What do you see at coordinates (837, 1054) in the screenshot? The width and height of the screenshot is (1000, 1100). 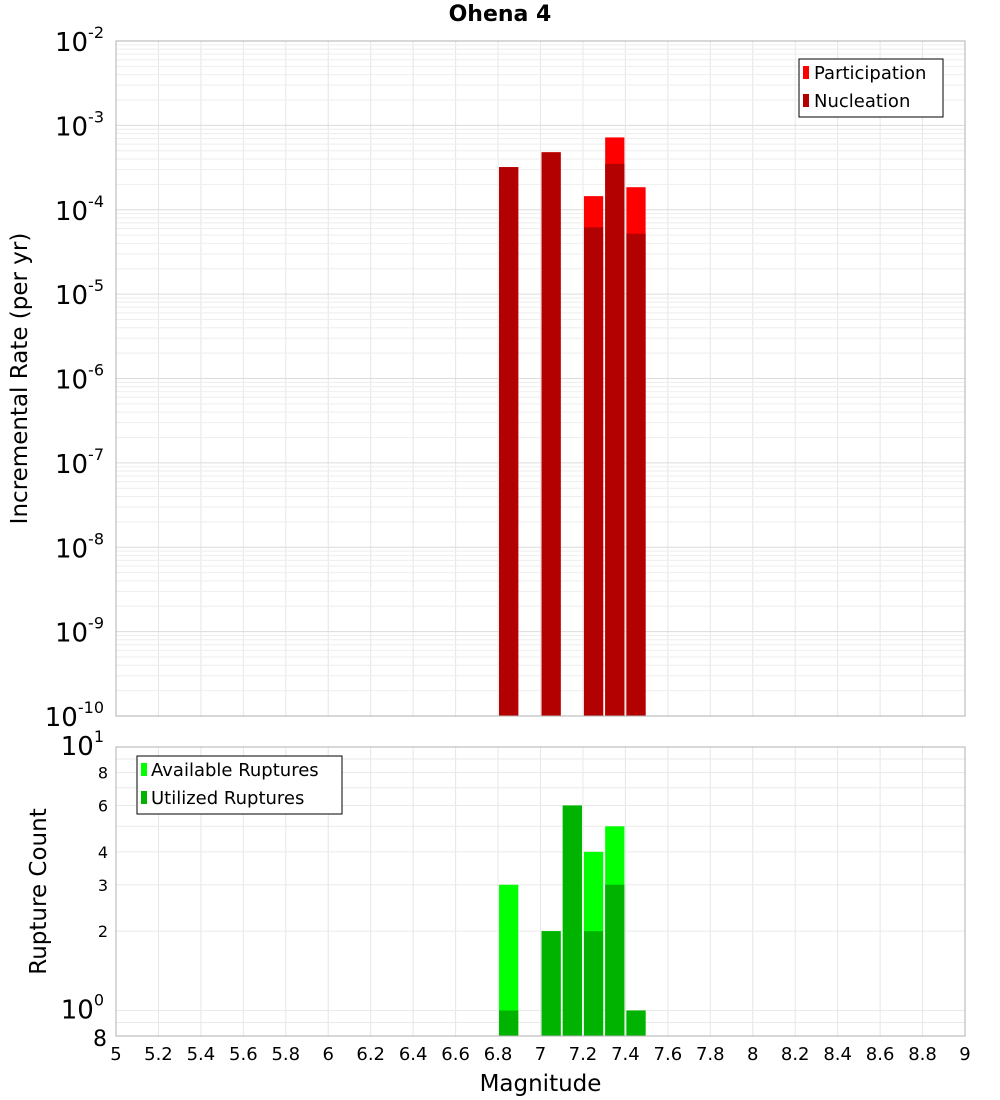 I see `x-tick-label: 8.4` at bounding box center [837, 1054].